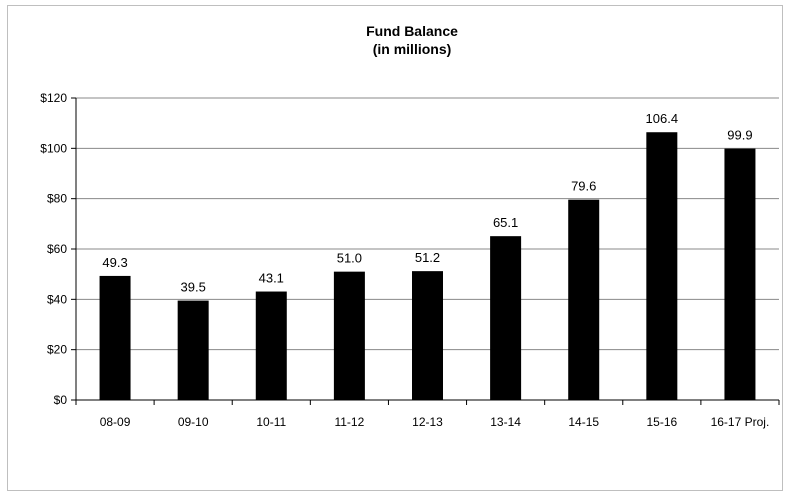 The height and width of the screenshot is (497, 790). Describe the element at coordinates (583, 422) in the screenshot. I see `x-tick-label: 14-15` at that location.